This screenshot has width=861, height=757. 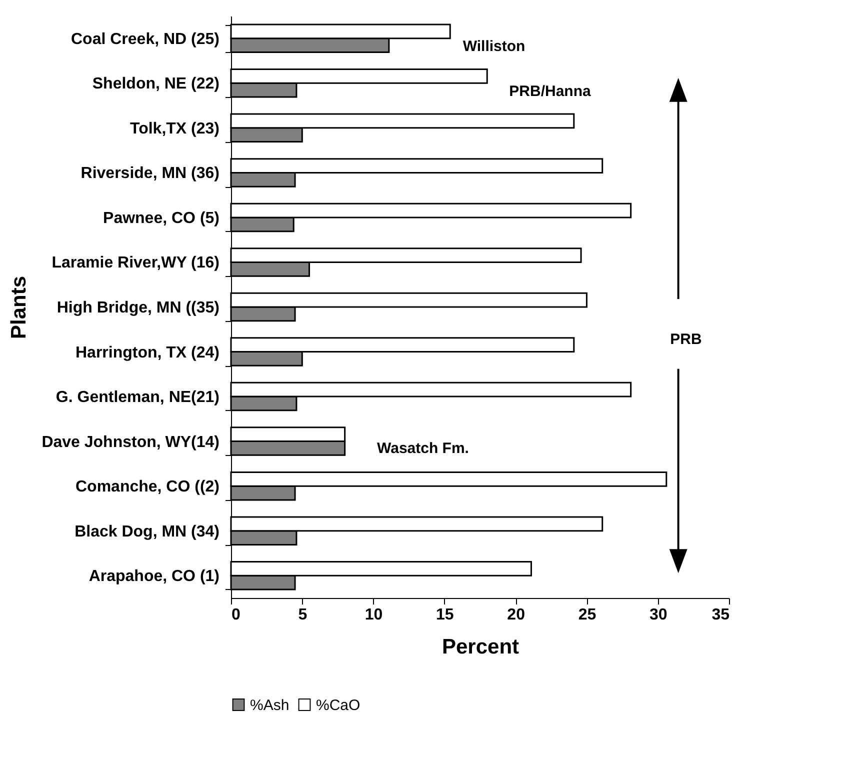 I want to click on y-tick-label: Comanche, CO ((2), so click(x=147, y=487).